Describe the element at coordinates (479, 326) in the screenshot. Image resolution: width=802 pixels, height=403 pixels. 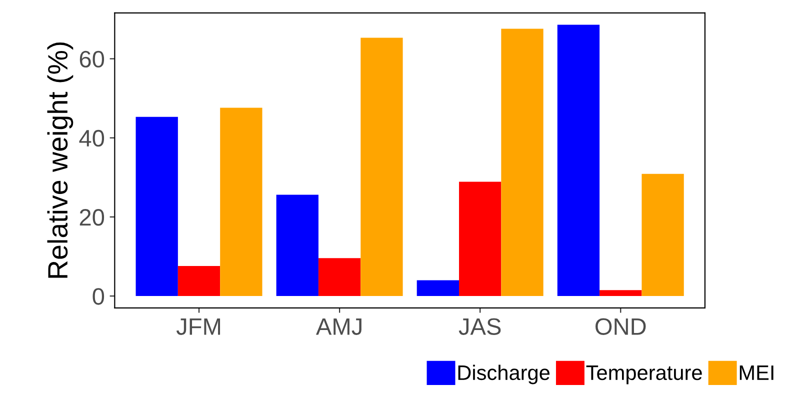
I see `x-tick-label: JAS` at that location.